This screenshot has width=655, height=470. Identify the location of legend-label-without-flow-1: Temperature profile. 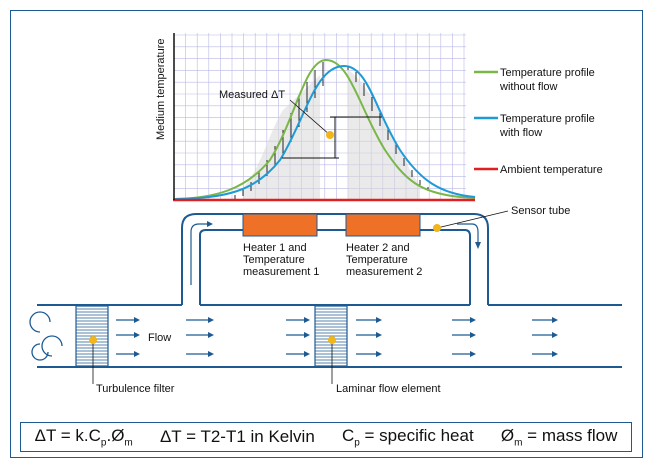
(547, 73).